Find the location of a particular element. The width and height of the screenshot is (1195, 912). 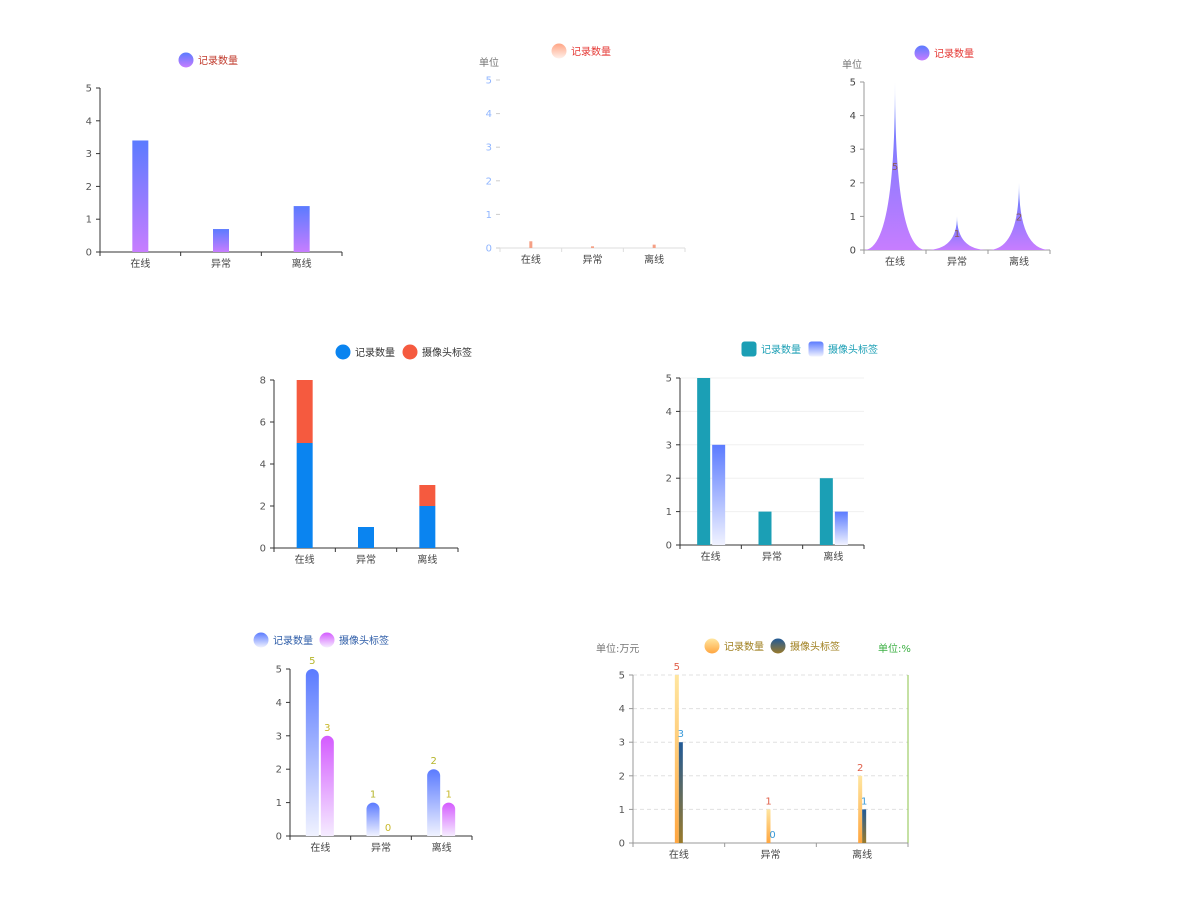

data-label: 3 is located at coordinates (327, 728).